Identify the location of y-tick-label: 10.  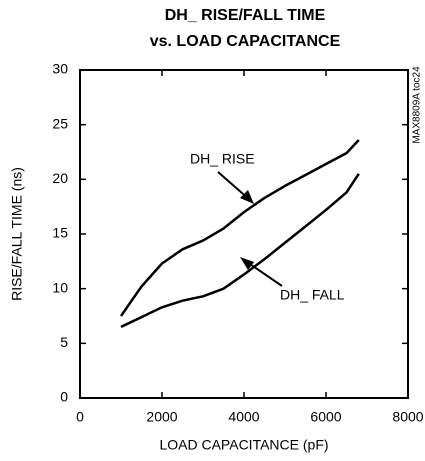
(60, 287).